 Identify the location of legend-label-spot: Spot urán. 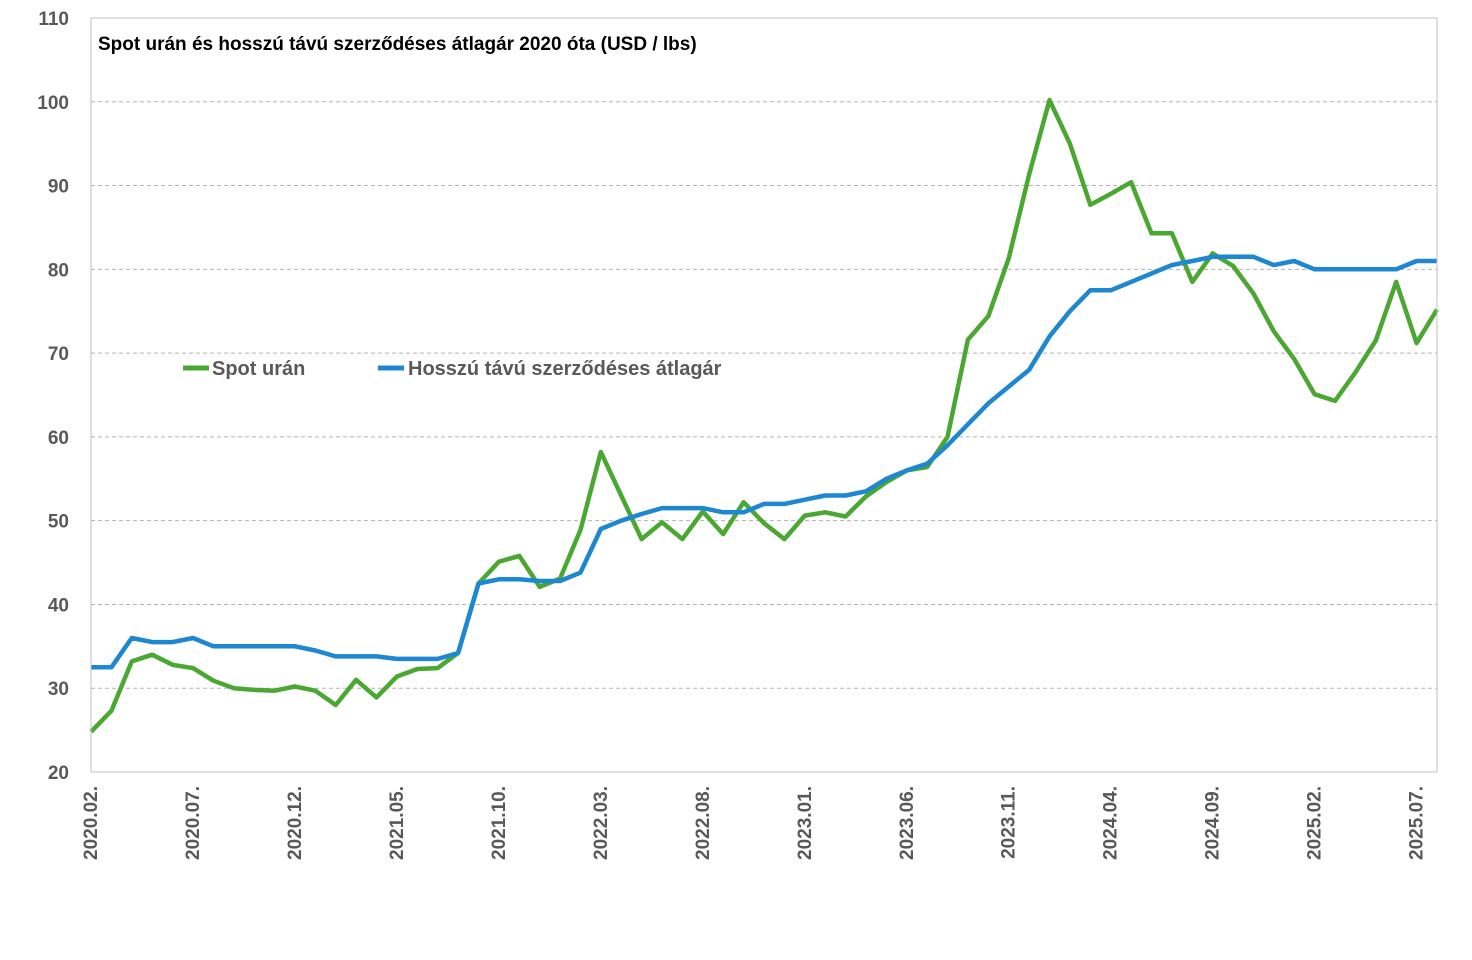
(258, 369).